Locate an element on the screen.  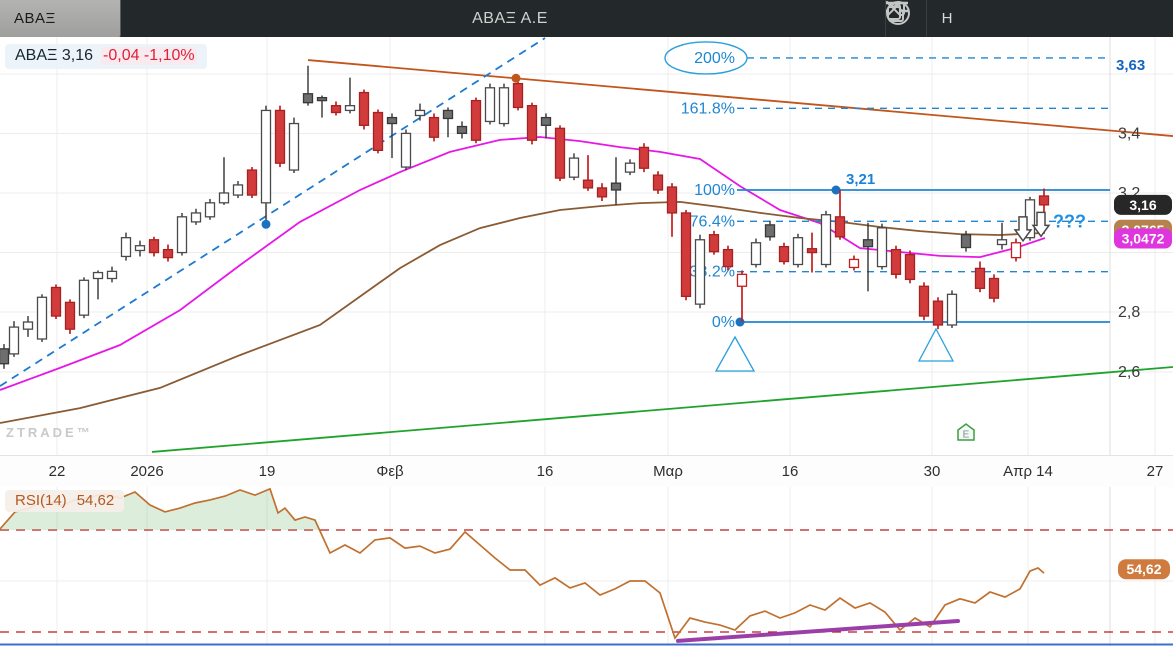
close-button is located at coordinates (1027, 18).